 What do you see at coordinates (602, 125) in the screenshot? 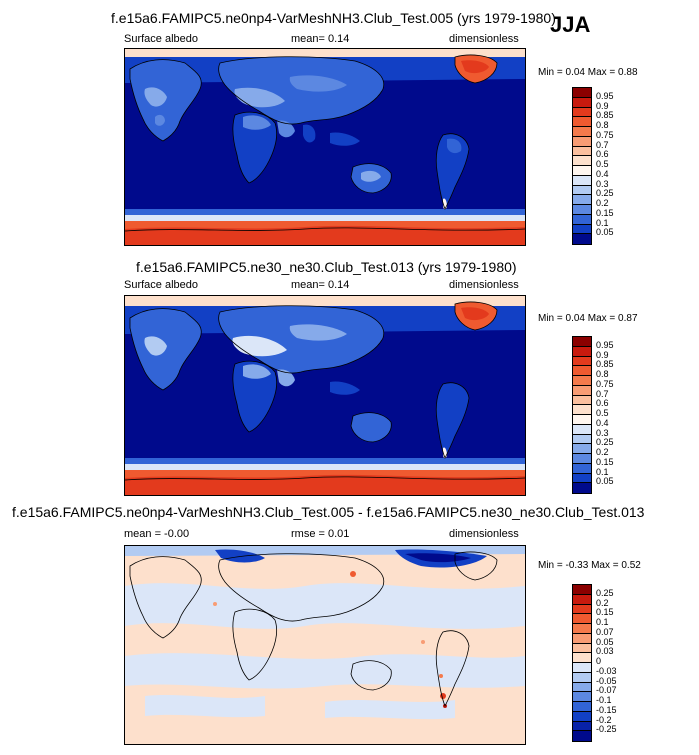
I see `colorbar-tick-label: 0.8` at bounding box center [602, 125].